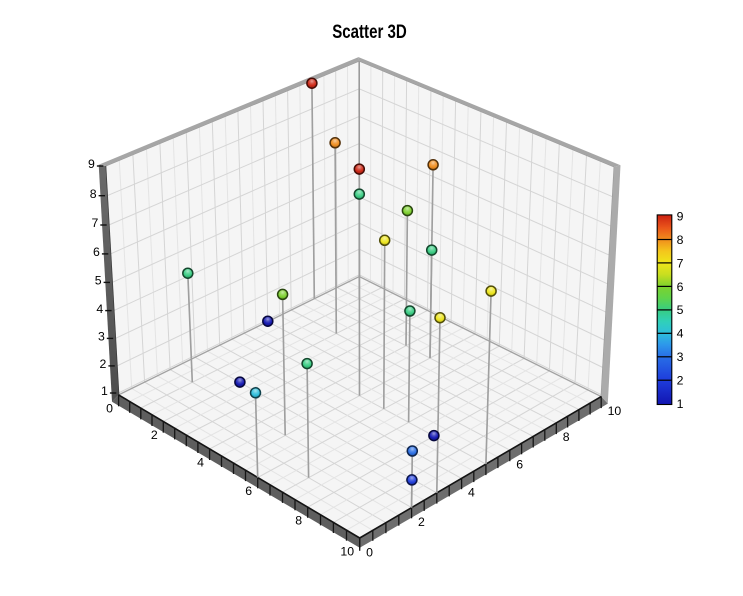 The width and height of the screenshot is (743, 596). Describe the element at coordinates (369, 32) in the screenshot. I see `svg-text: Scatter 3D` at that location.